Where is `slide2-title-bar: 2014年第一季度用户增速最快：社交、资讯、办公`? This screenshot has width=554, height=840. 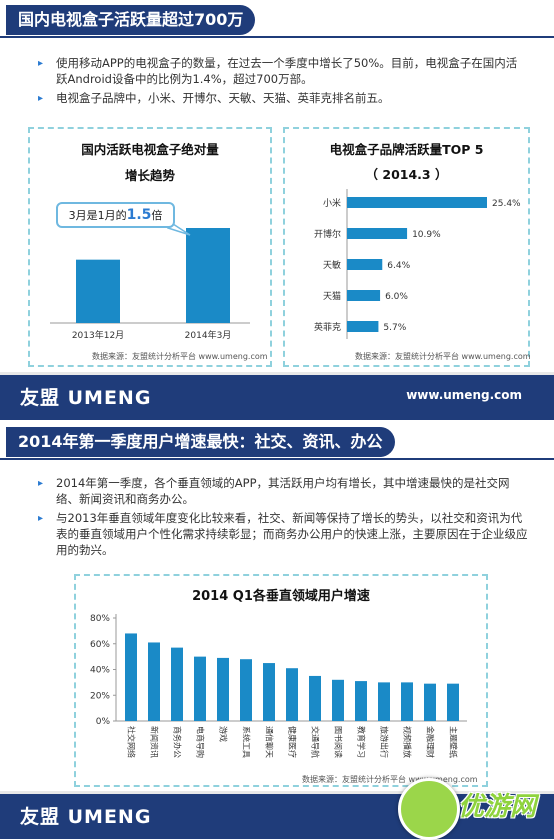
slide2-title-bar: 2014年第一季度用户增速最快：社交、资讯、办公 is located at coordinates (277, 442).